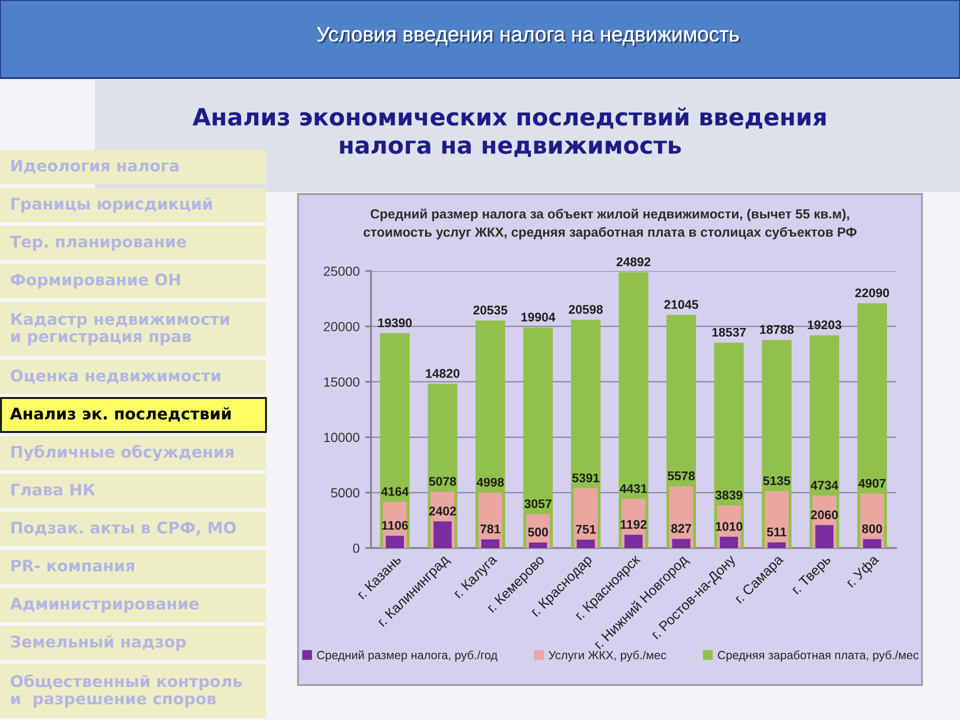 The height and width of the screenshot is (720, 960). I want to click on data-label: 3057, so click(538, 503).